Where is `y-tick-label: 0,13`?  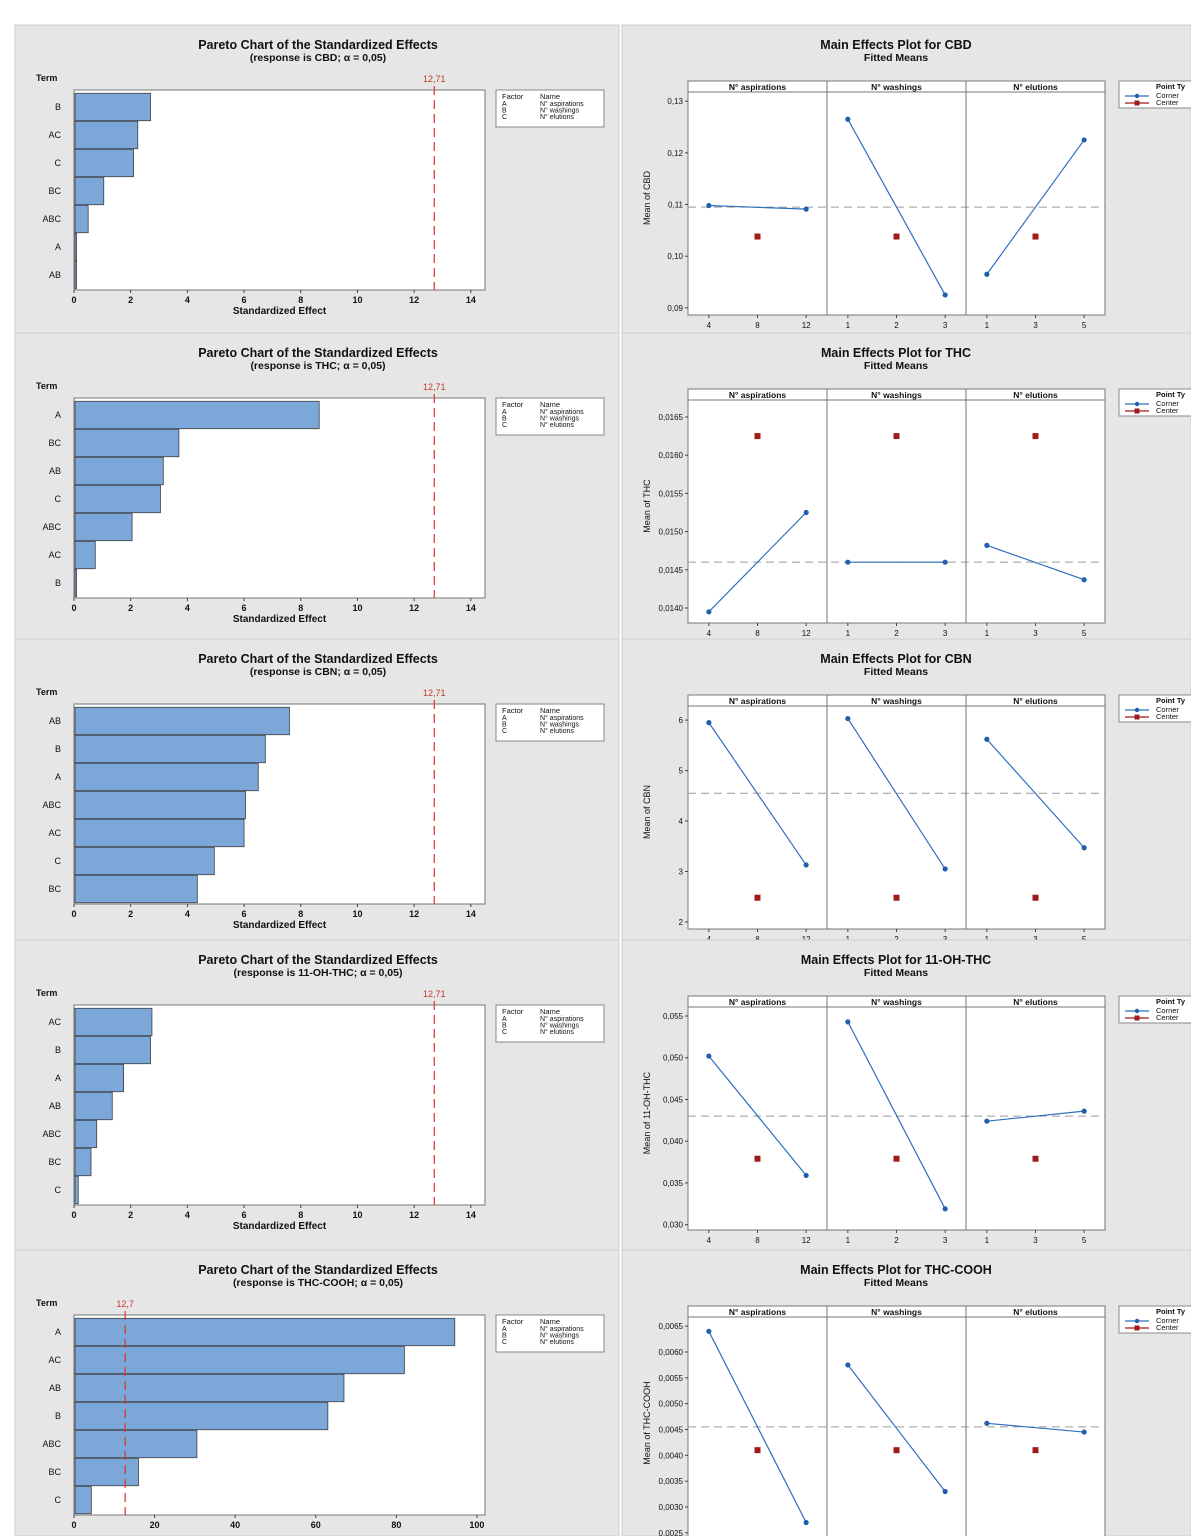 y-tick-label: 0,13 is located at coordinates (675, 101).